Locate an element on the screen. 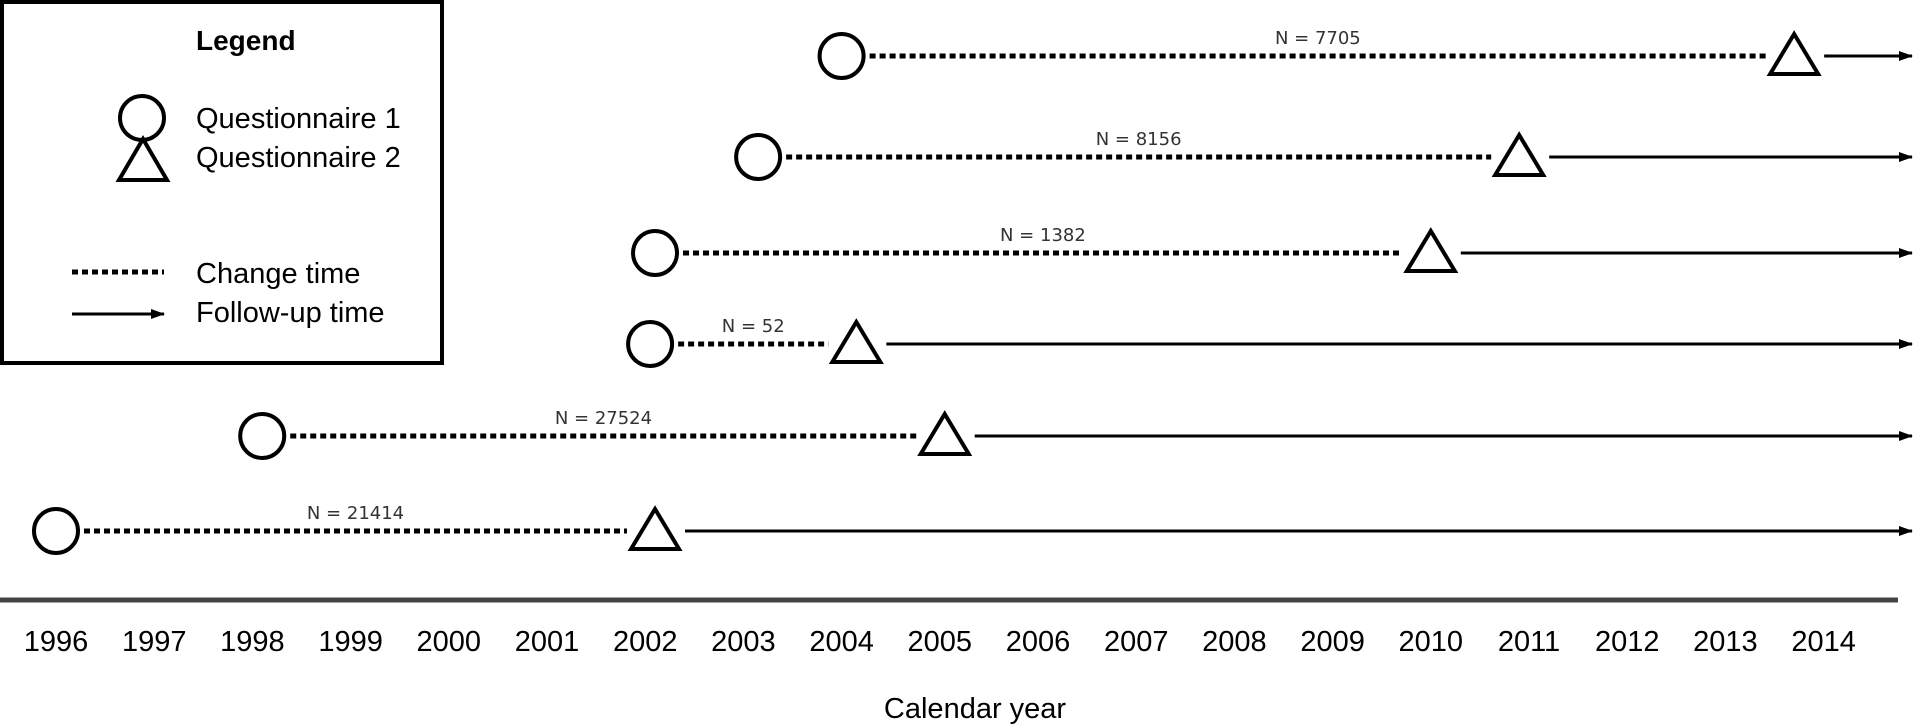 The height and width of the screenshot is (727, 1920). cohort-n-label: N = 1382 is located at coordinates (1043, 235).